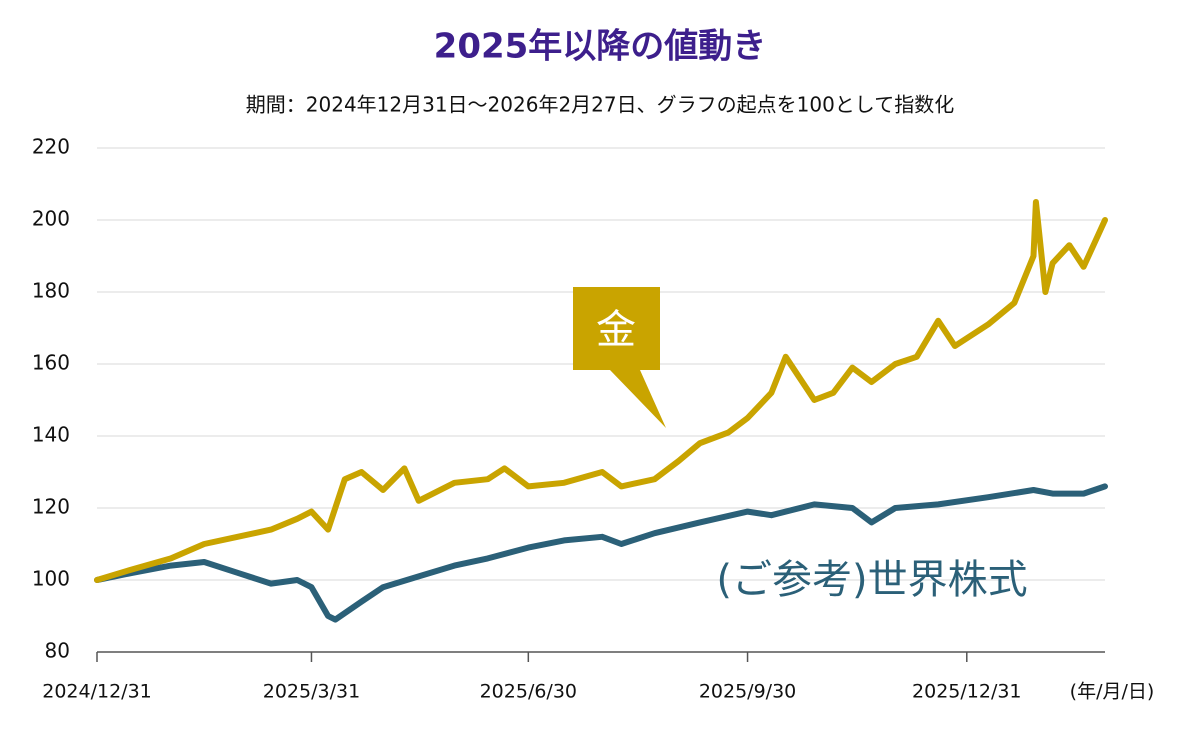 Image resolution: width=1200 pixels, height=734 pixels. What do you see at coordinates (97, 692) in the screenshot?
I see `x-tick-label: 2024/12/31` at bounding box center [97, 692].